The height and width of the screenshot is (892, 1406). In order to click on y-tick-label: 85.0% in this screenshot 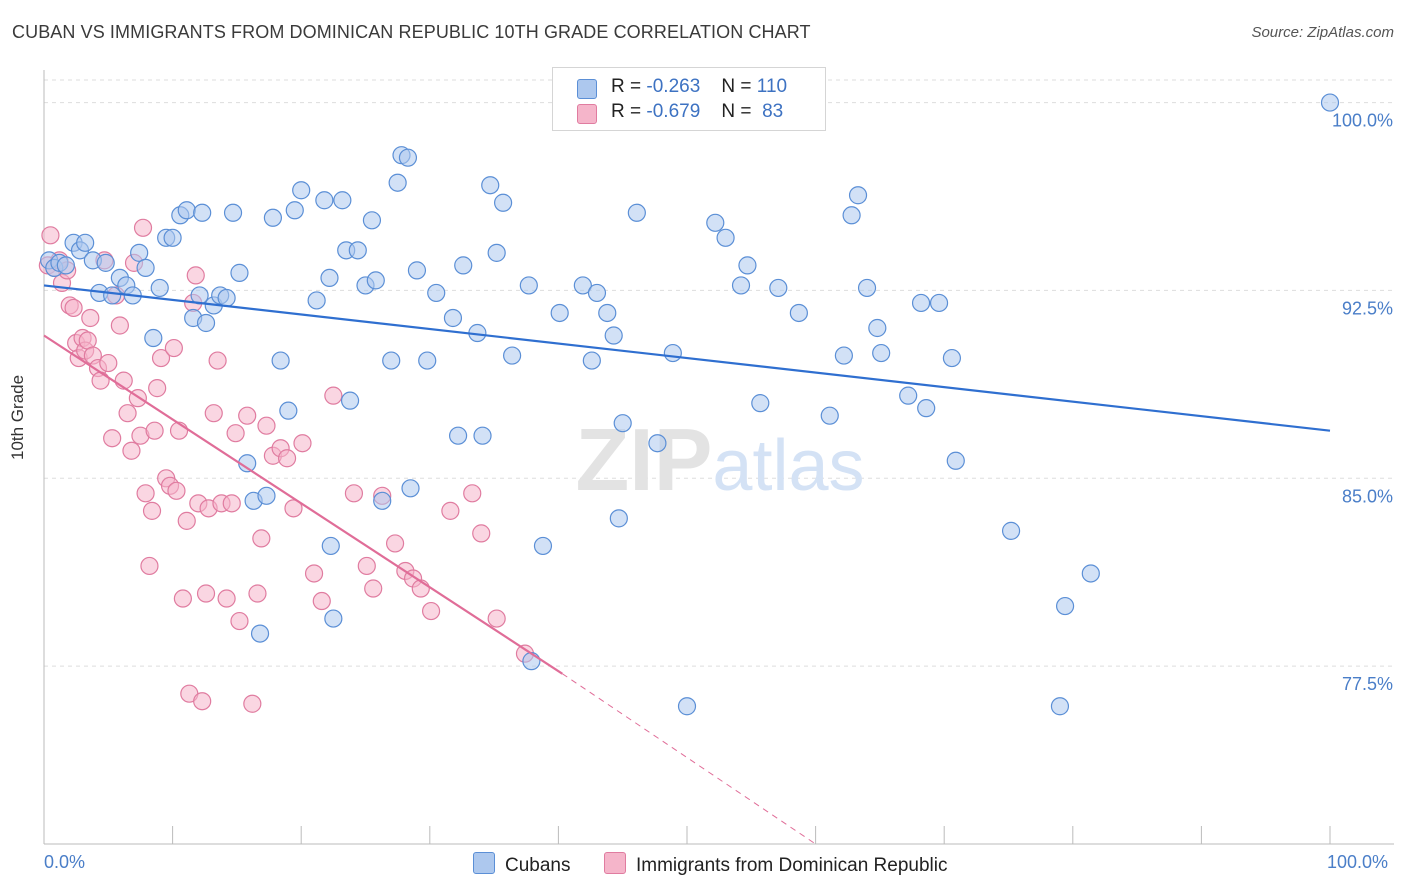, I will do `click(1367, 496)`.